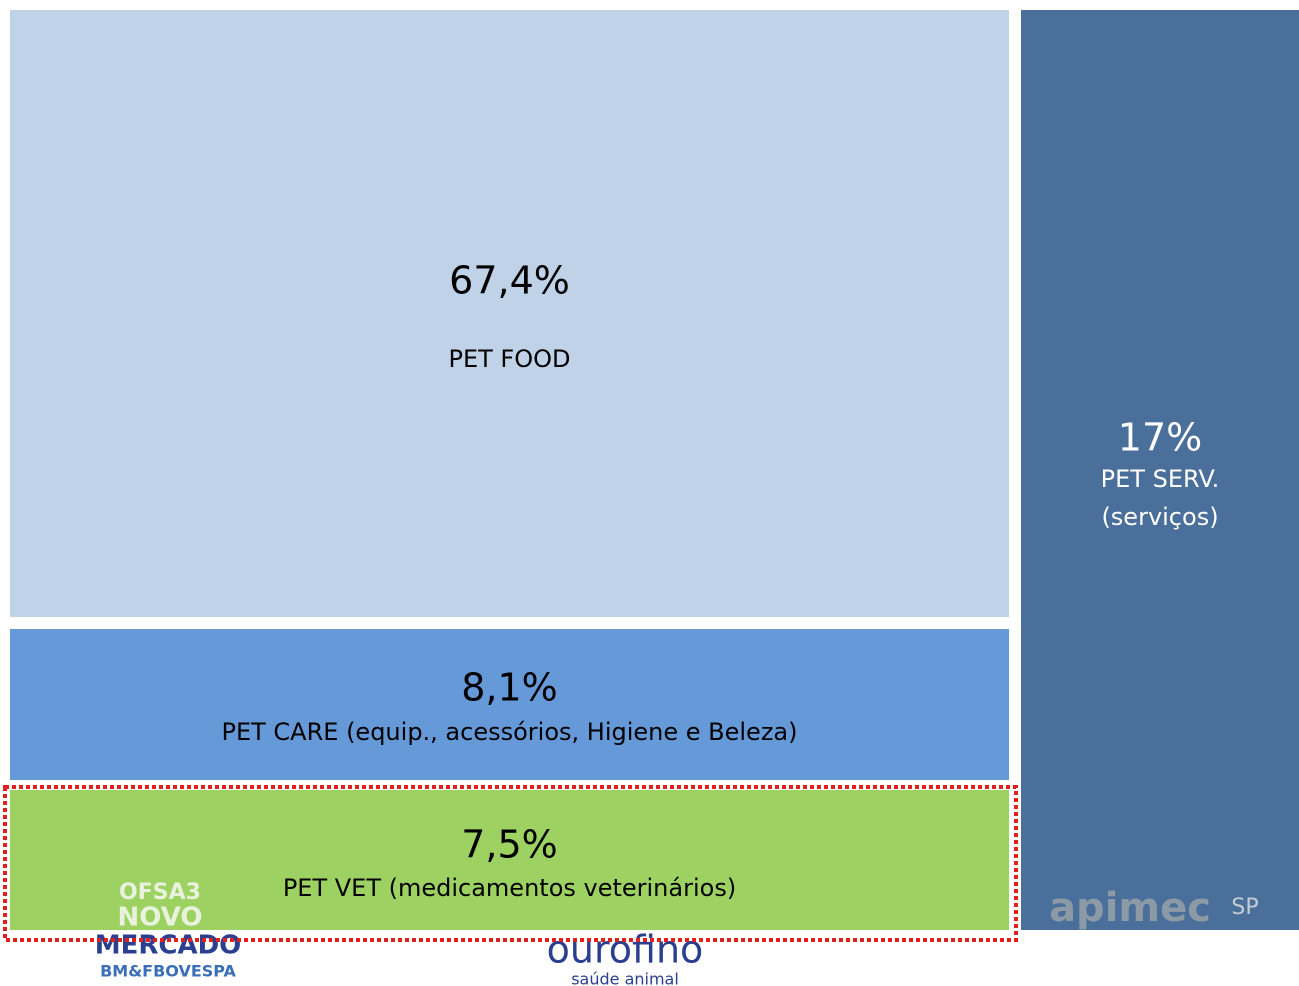  What do you see at coordinates (625, 950) in the screenshot?
I see `logo-text: ourofino` at bounding box center [625, 950].